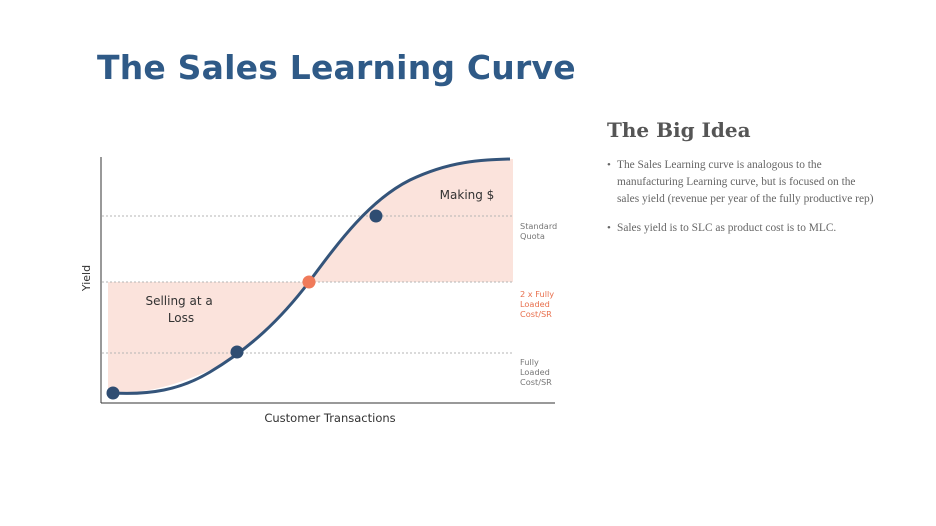  Describe the element at coordinates (679, 130) in the screenshot. I see `big-idea-heading: The Big Idea` at that location.